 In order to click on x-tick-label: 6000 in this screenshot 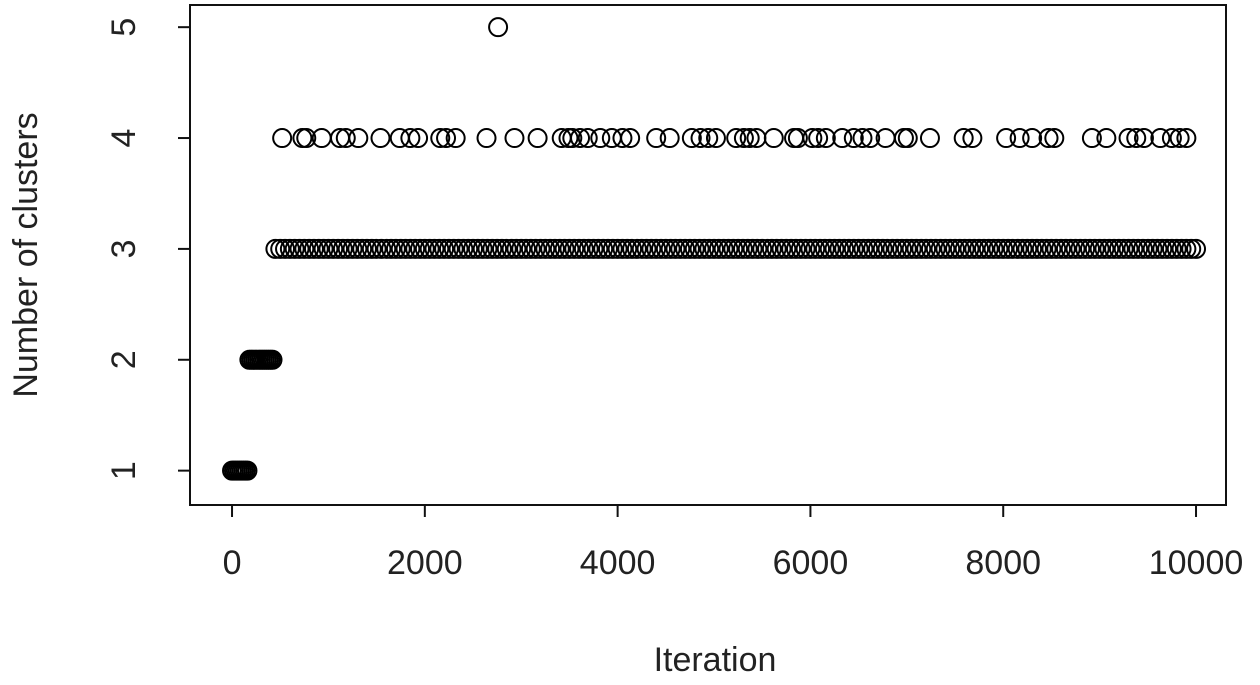, I will do `click(811, 563)`.